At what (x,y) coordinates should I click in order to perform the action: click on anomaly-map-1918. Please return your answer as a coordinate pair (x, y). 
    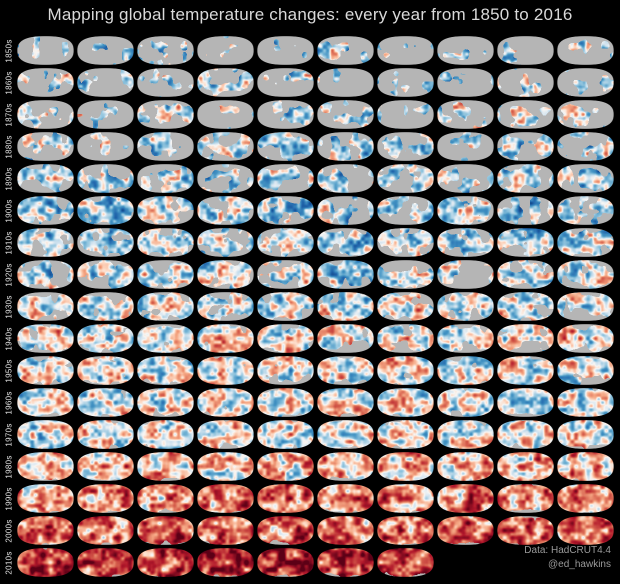
    Looking at the image, I should click on (525, 242).